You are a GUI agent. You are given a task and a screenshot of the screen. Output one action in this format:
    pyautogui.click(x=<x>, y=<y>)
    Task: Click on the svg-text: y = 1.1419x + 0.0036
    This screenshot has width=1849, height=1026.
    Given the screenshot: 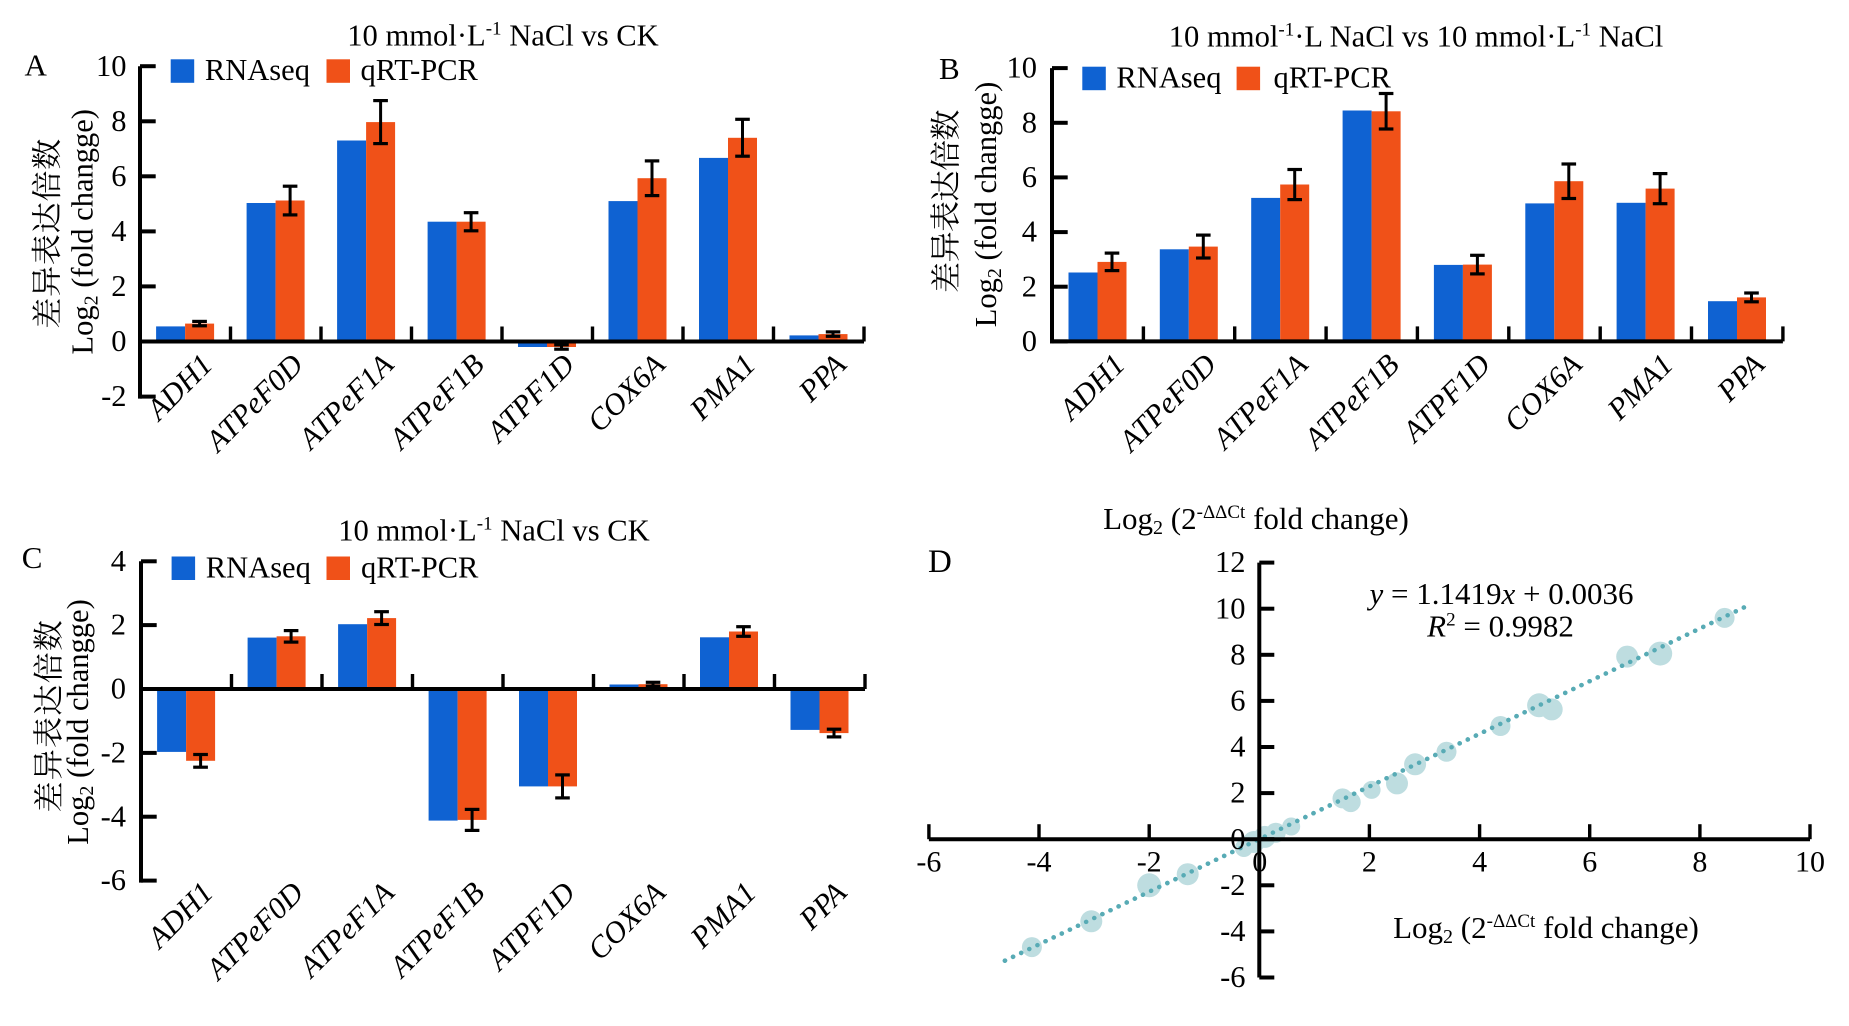 What is the action you would take?
    pyautogui.click(x=1500, y=593)
    